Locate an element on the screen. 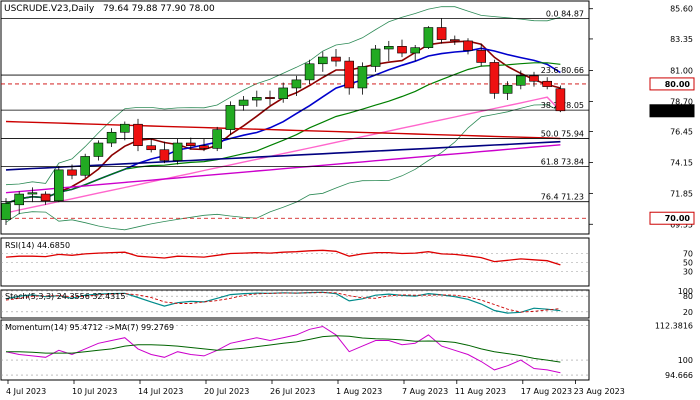 This screenshot has height=400, width=700. price-highlight-label: 80.00 is located at coordinates (678, 84).